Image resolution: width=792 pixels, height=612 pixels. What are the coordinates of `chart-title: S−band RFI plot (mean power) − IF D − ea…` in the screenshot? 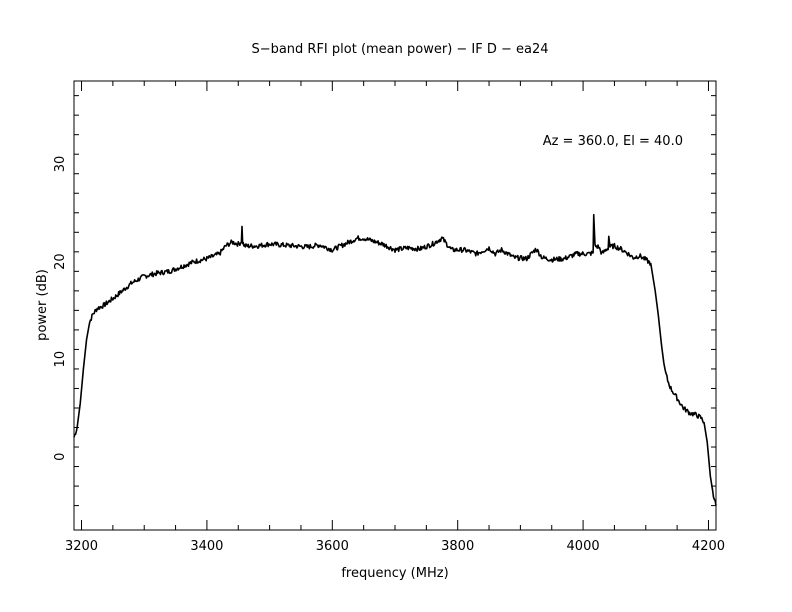 It's located at (399, 49).